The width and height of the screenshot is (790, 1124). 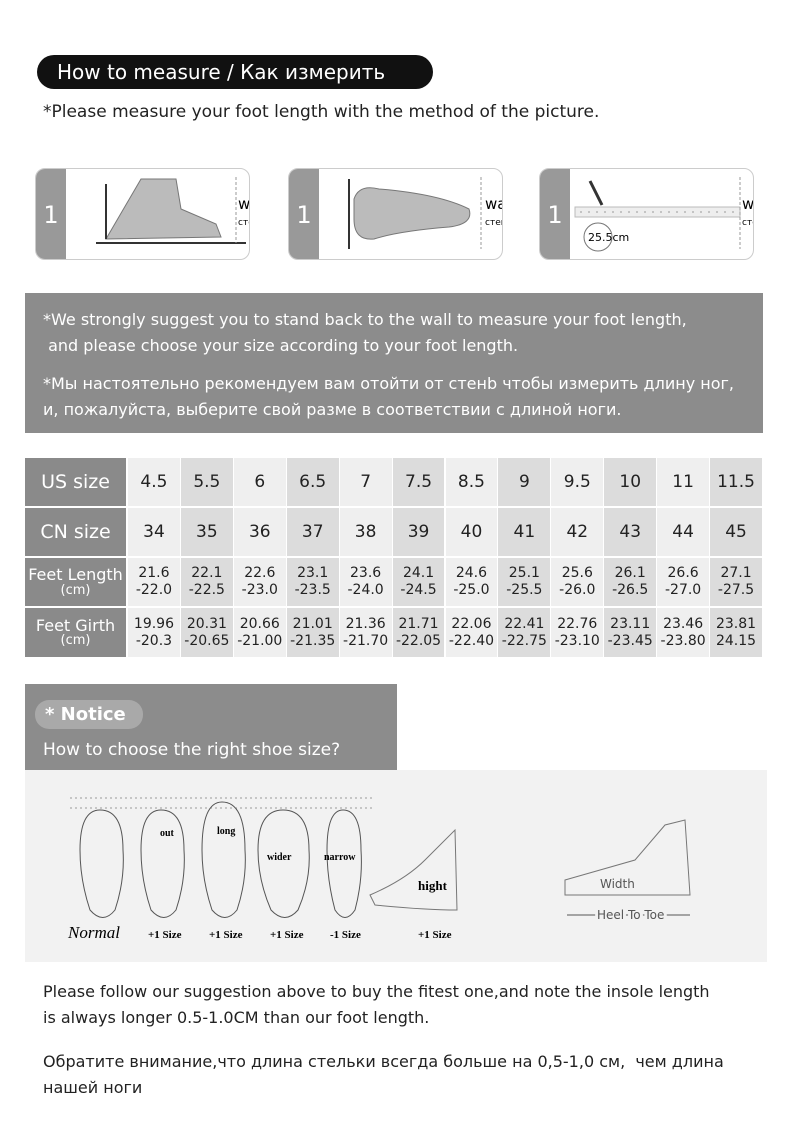 I want to click on cell-text: 20.31, so click(x=206, y=623).